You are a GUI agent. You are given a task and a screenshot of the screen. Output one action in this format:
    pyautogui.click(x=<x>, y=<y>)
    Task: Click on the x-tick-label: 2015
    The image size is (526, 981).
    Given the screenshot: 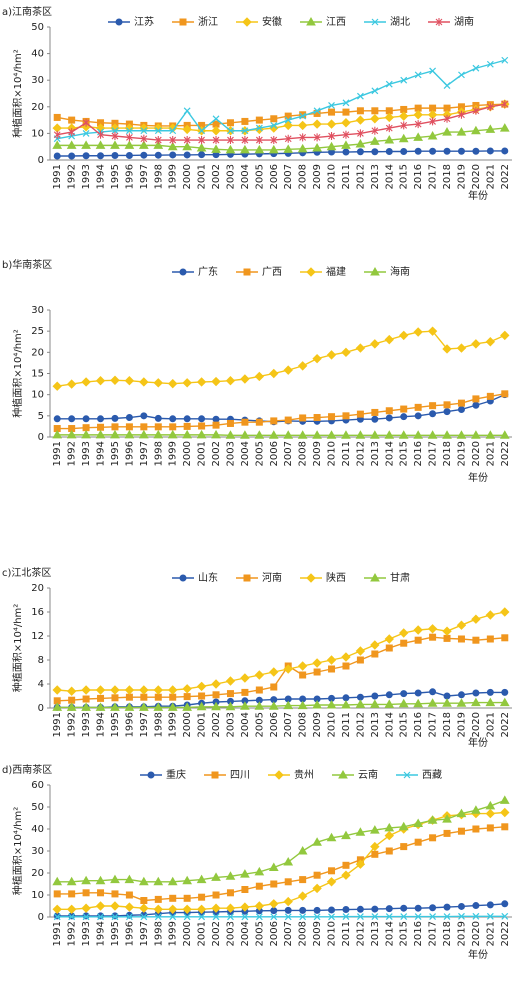 What is the action you would take?
    pyautogui.click(x=404, y=724)
    